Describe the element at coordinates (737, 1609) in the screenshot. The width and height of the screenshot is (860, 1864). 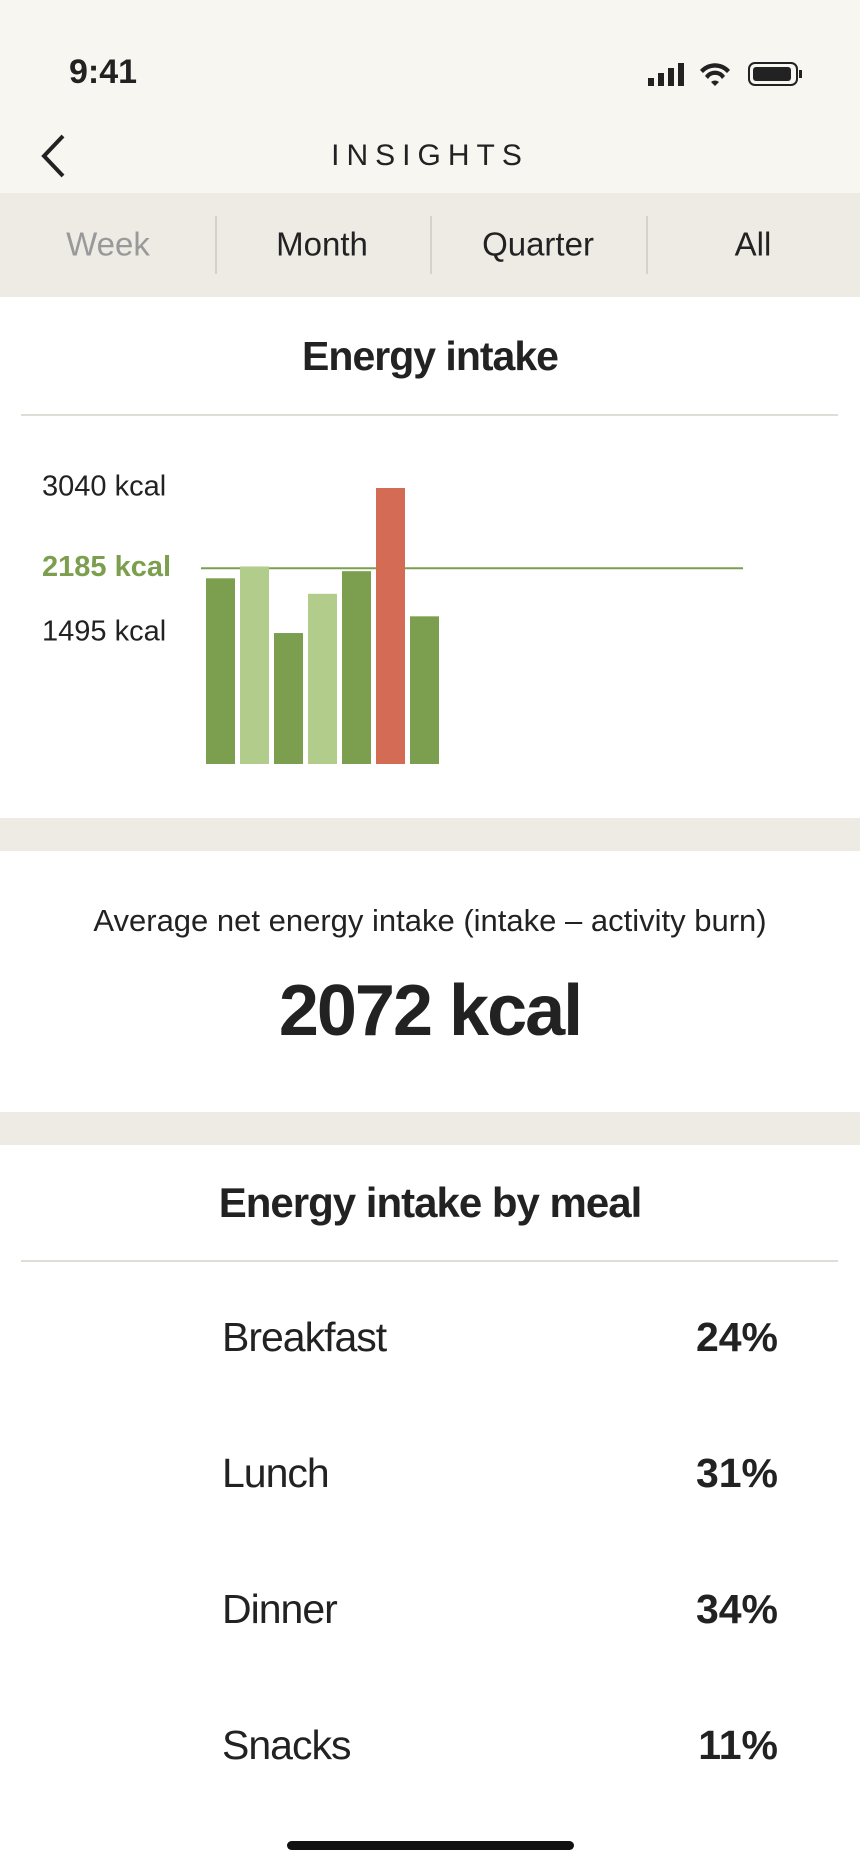
I see `meal-percent: 34%` at that location.